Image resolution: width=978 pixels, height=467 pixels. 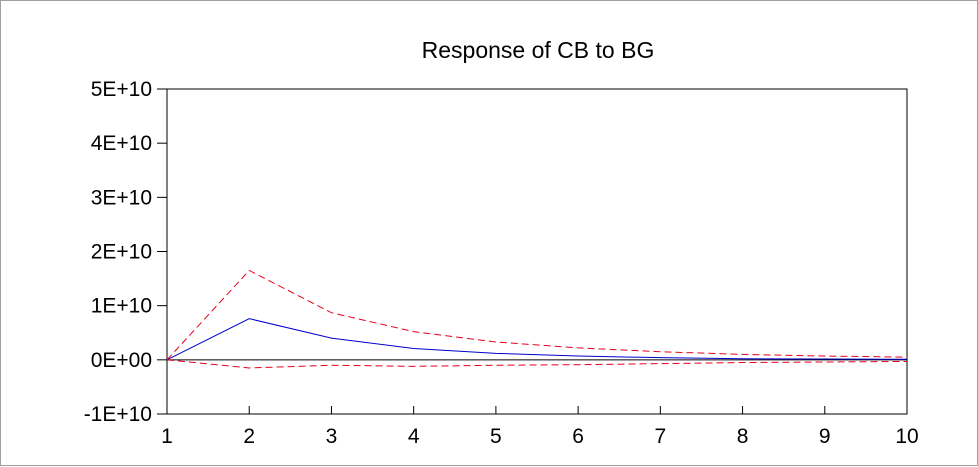 I want to click on x-tick-label: 3, so click(x=332, y=436).